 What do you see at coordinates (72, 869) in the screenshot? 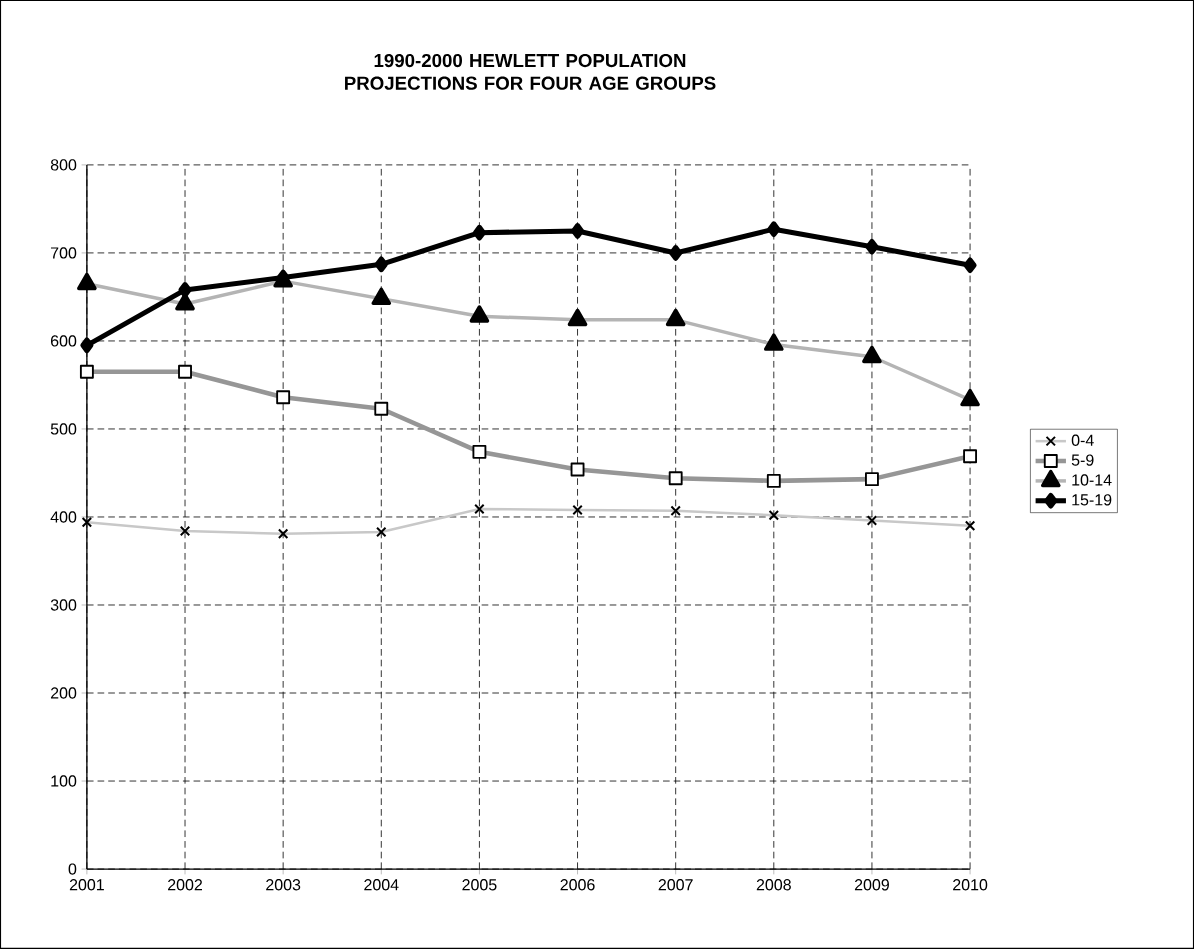
I see `y-tick-label: 0` at bounding box center [72, 869].